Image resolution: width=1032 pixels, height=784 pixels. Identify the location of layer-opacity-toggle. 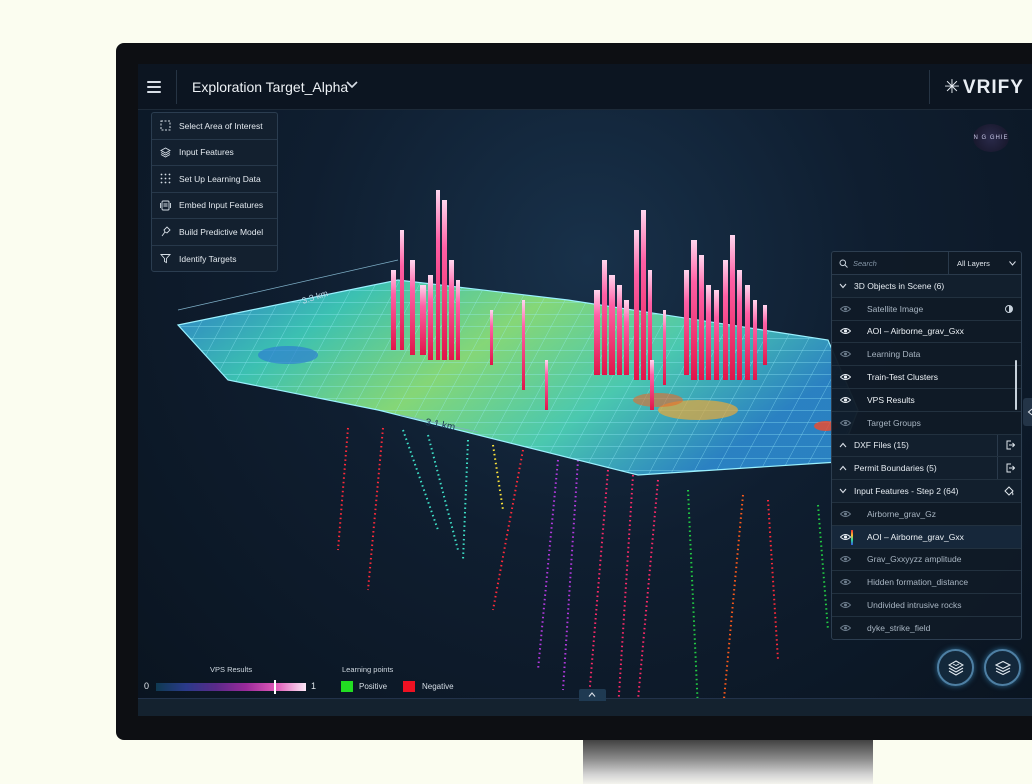
(1009, 309).